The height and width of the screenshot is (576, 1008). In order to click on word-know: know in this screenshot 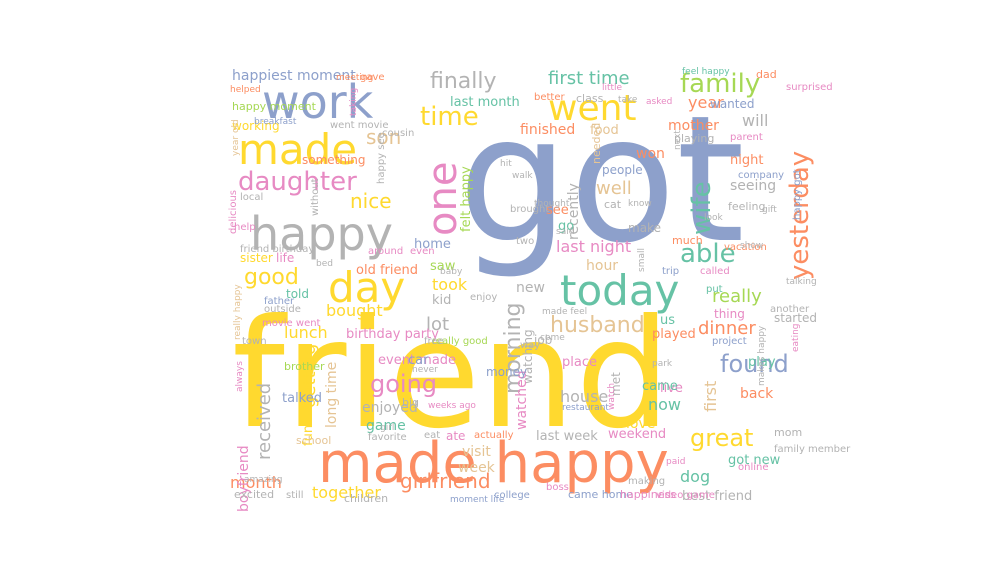, I will do `click(640, 204)`.